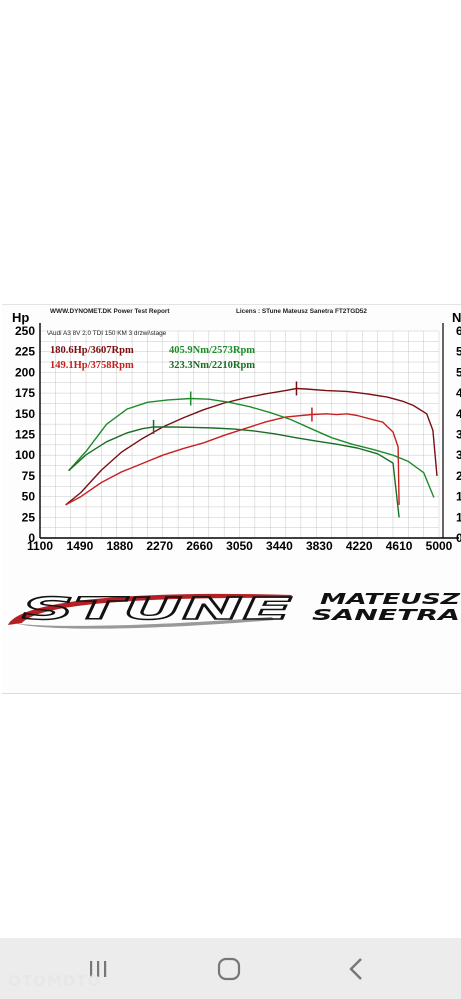 This screenshot has height=999, width=461. Describe the element at coordinates (40, 546) in the screenshot. I see `x-tick-label: 1100` at that location.